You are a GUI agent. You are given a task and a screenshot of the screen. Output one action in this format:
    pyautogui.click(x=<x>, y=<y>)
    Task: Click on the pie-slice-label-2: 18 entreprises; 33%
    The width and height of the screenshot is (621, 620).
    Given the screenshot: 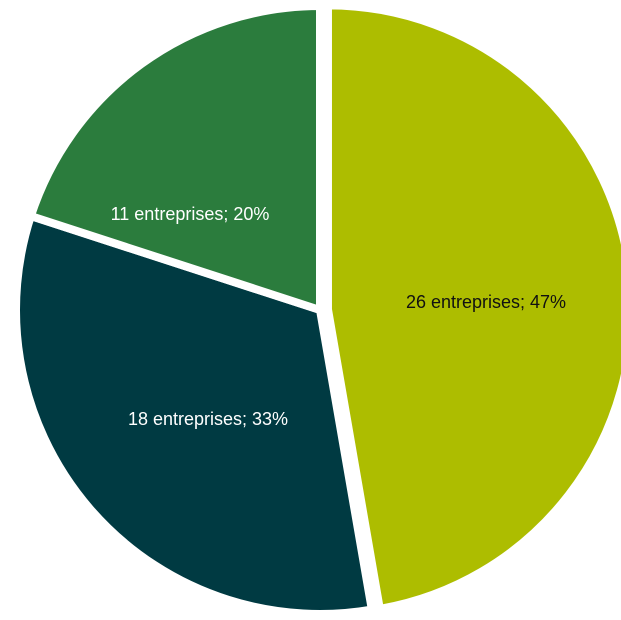 What is the action you would take?
    pyautogui.click(x=208, y=419)
    